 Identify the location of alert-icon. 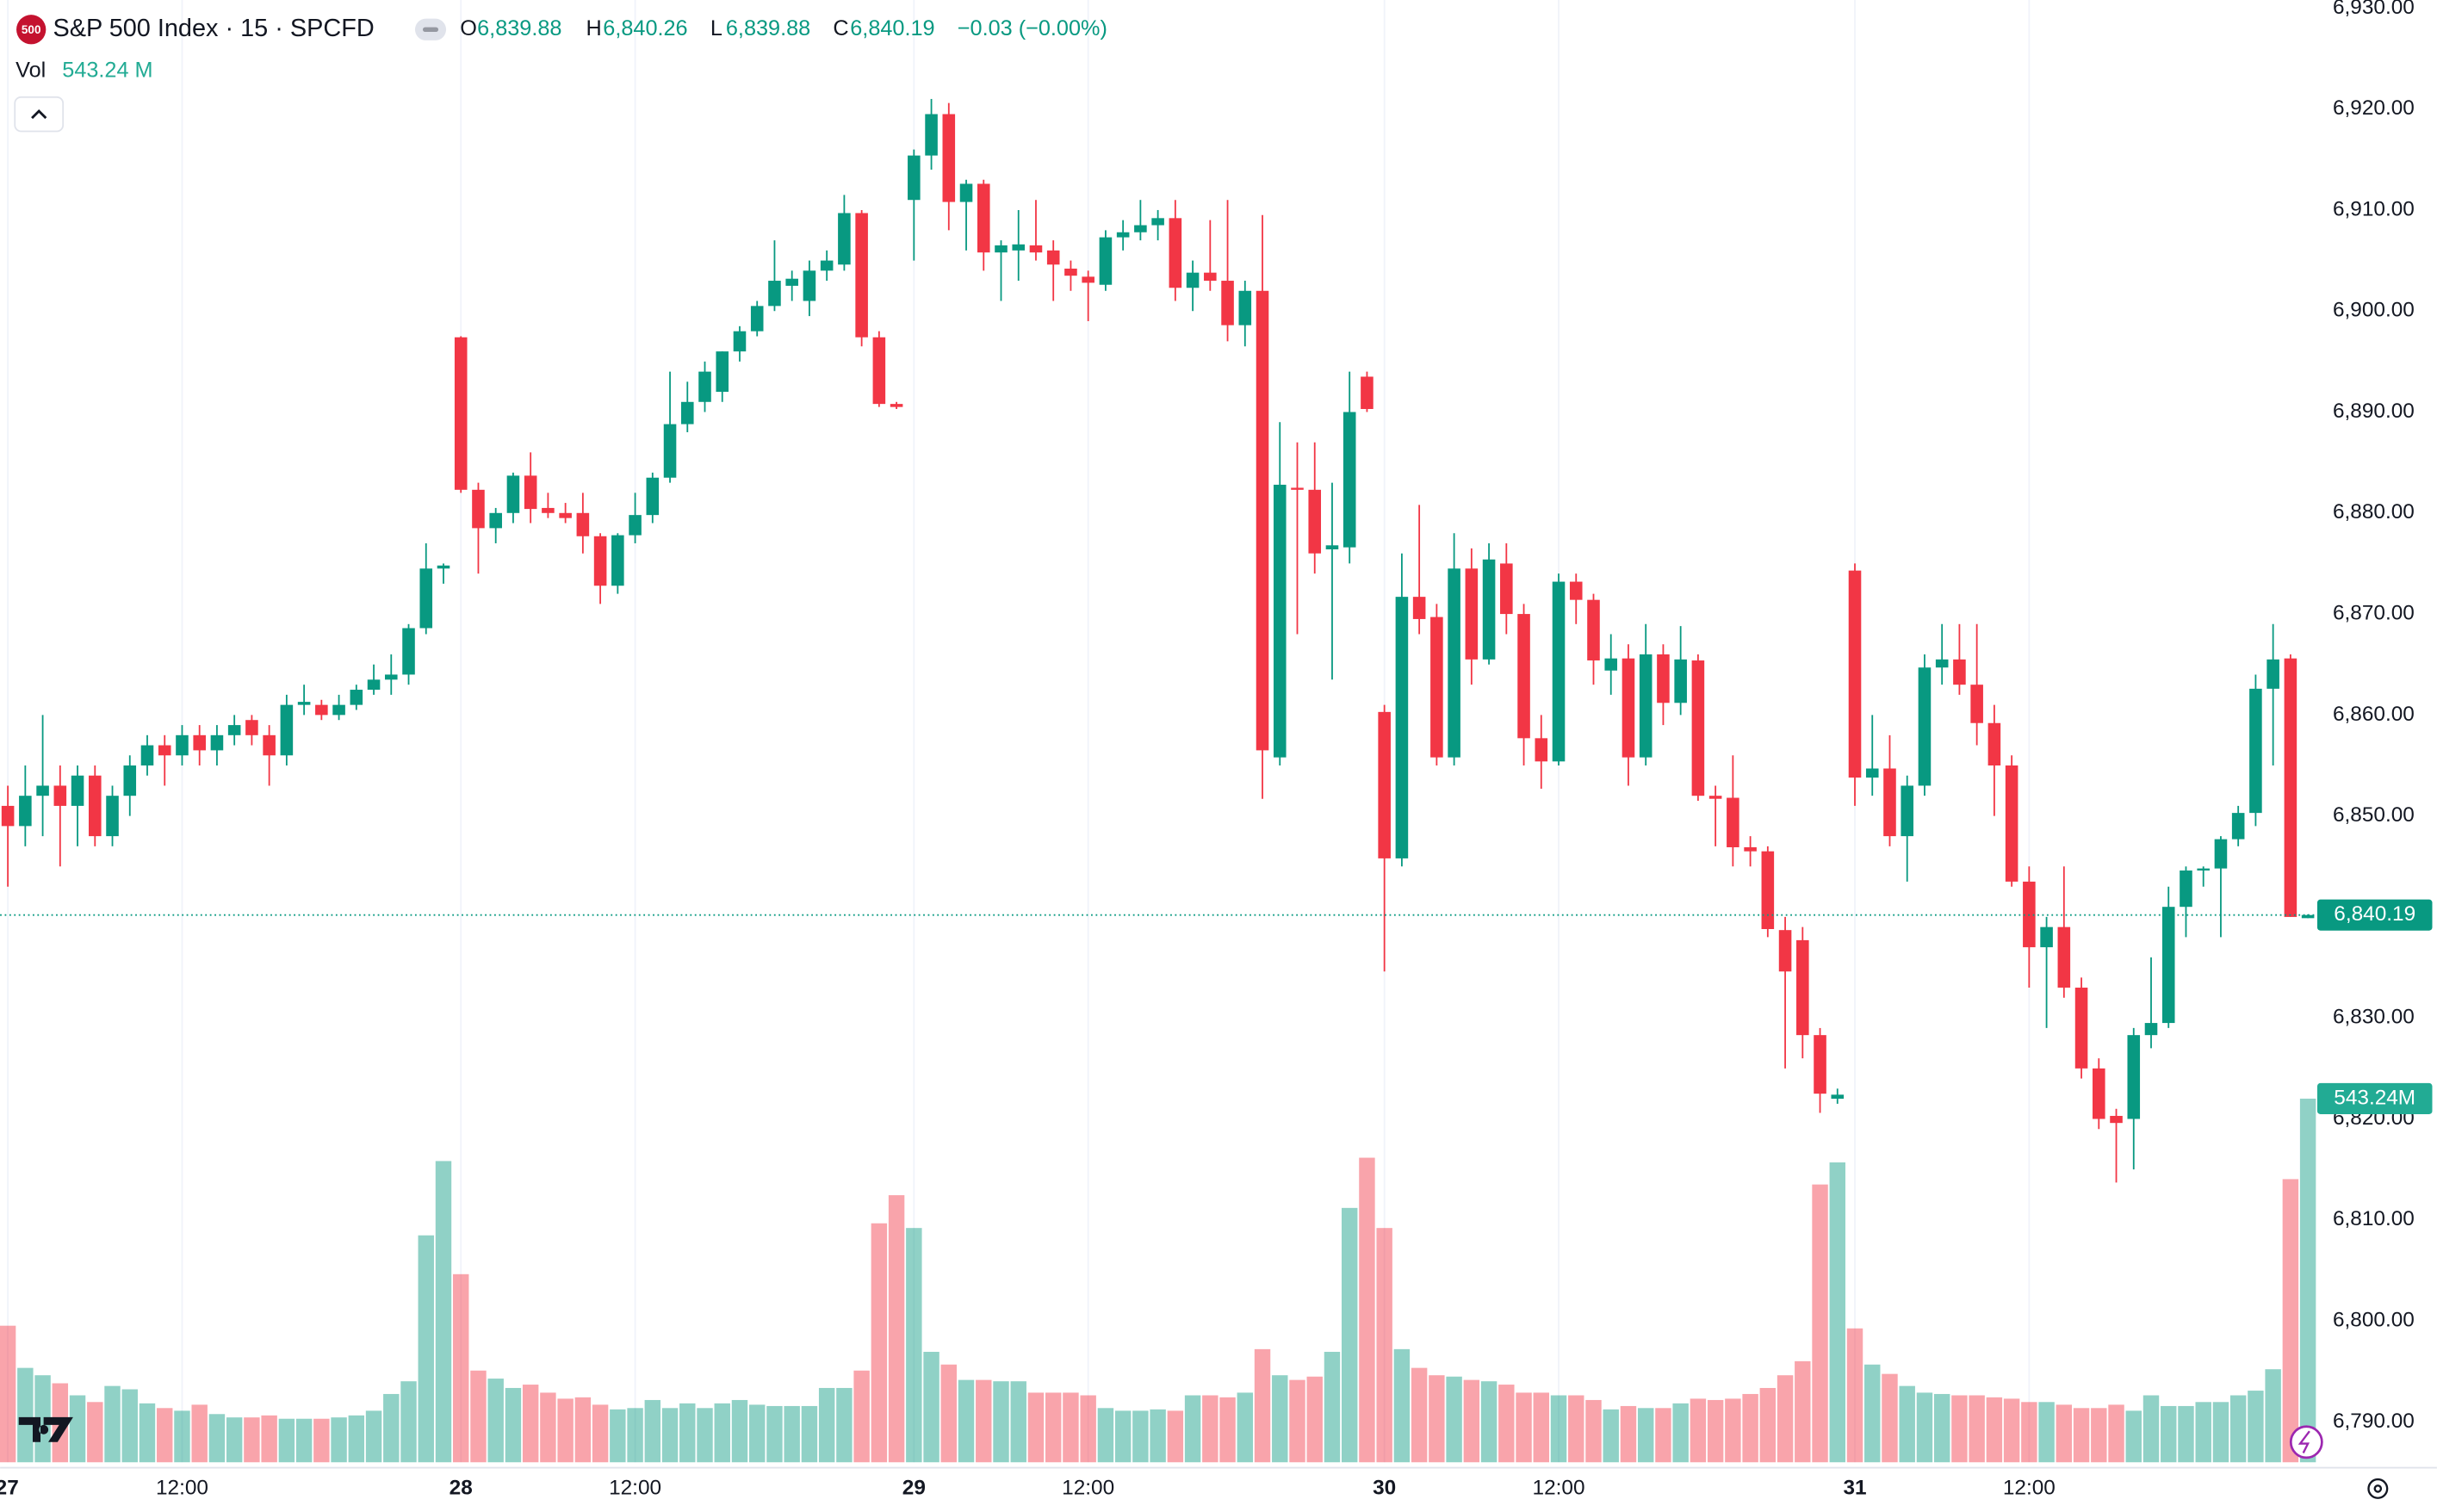
(2306, 1442).